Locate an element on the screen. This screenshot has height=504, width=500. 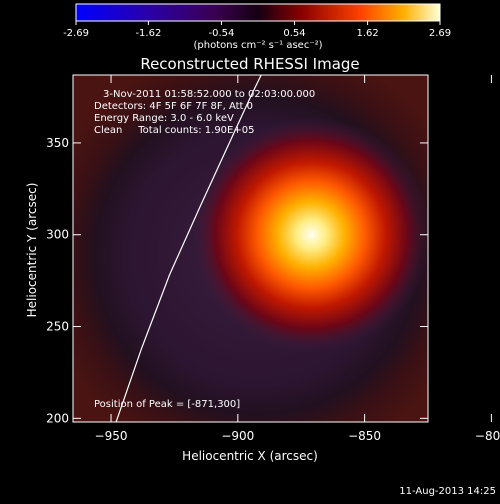
x-tick-label: −900 is located at coordinates (237, 436).